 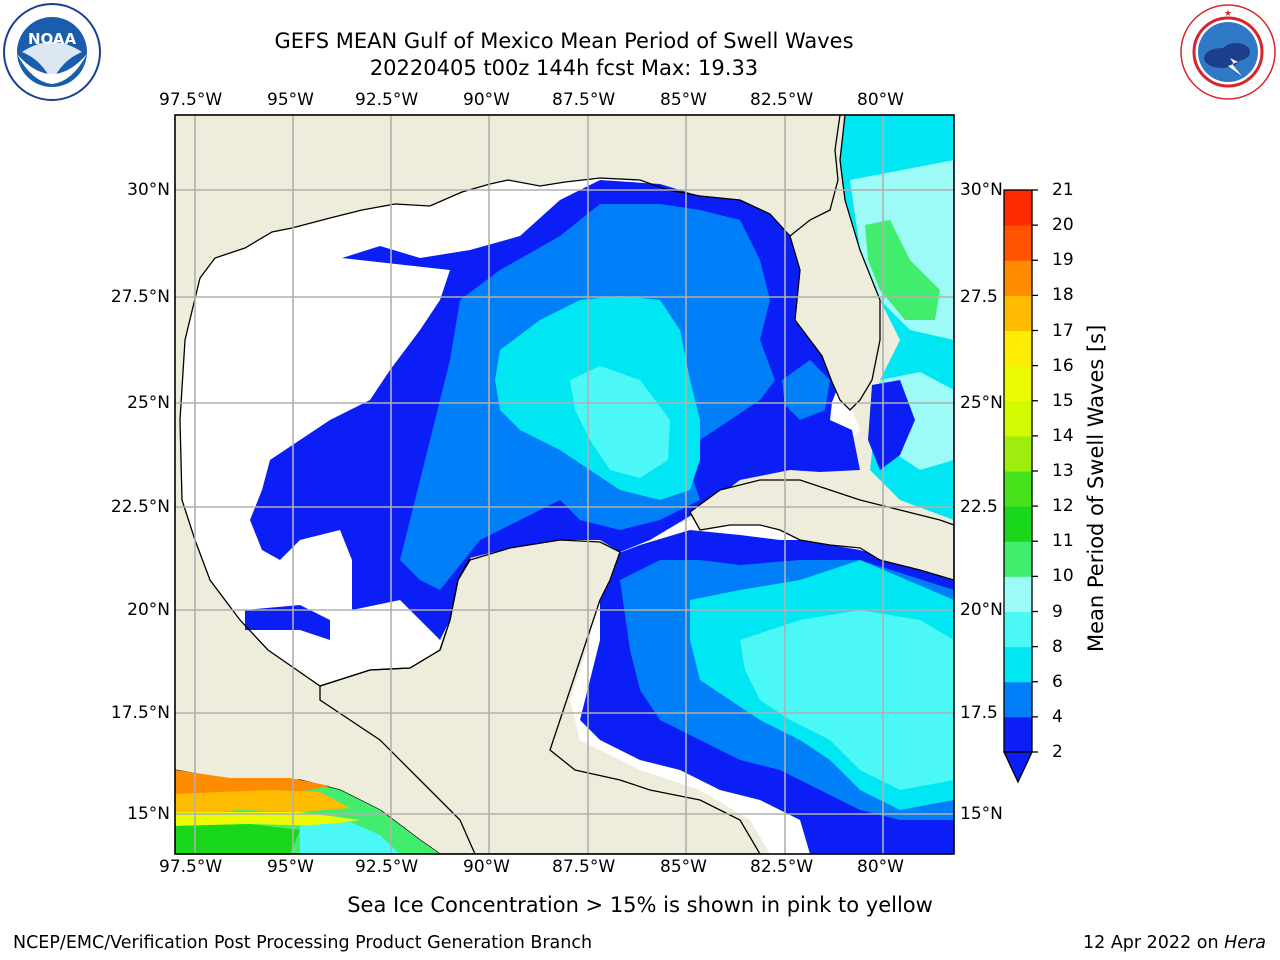 I want to click on lon-label-bottom: 90°W, so click(x=486, y=867).